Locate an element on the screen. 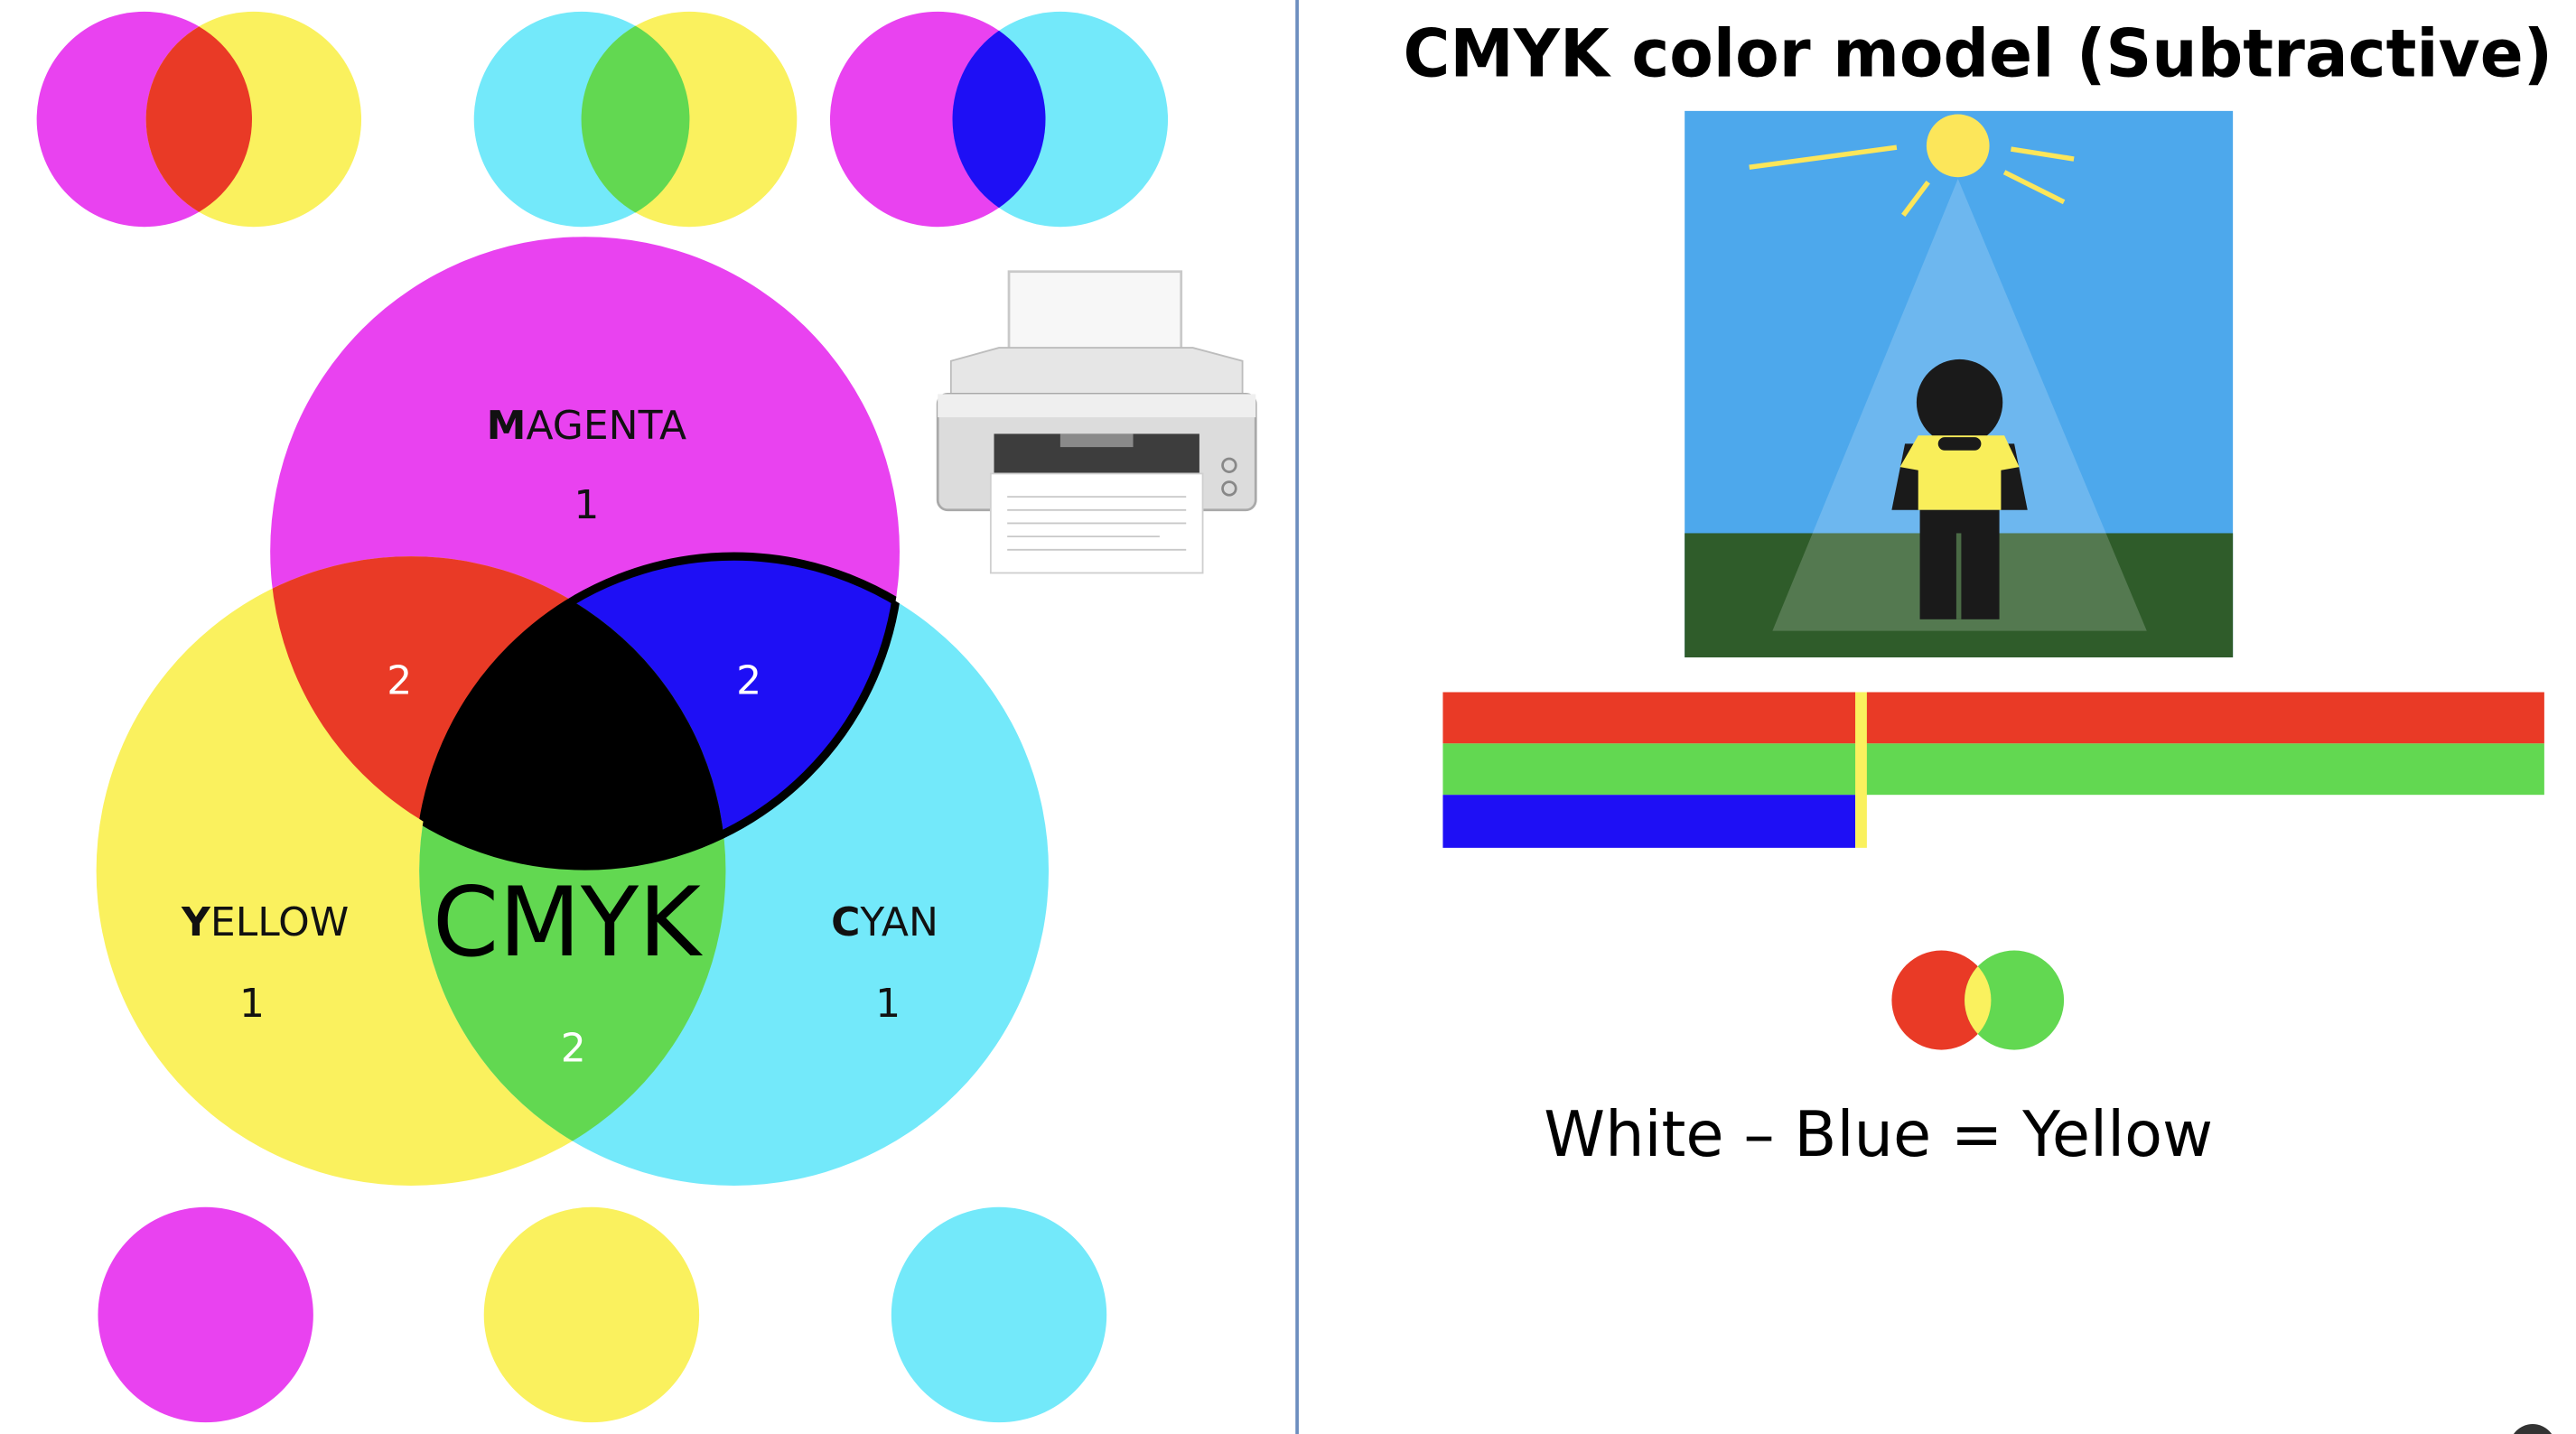  magenta-rest: AGENTA is located at coordinates (606, 426).